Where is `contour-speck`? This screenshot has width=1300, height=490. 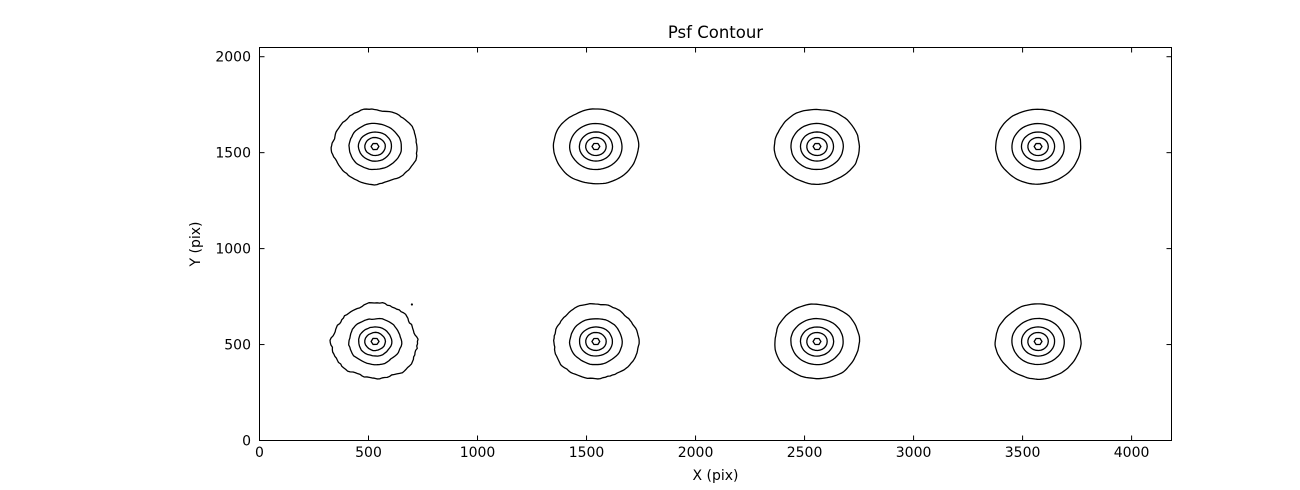 contour-speck is located at coordinates (411, 304).